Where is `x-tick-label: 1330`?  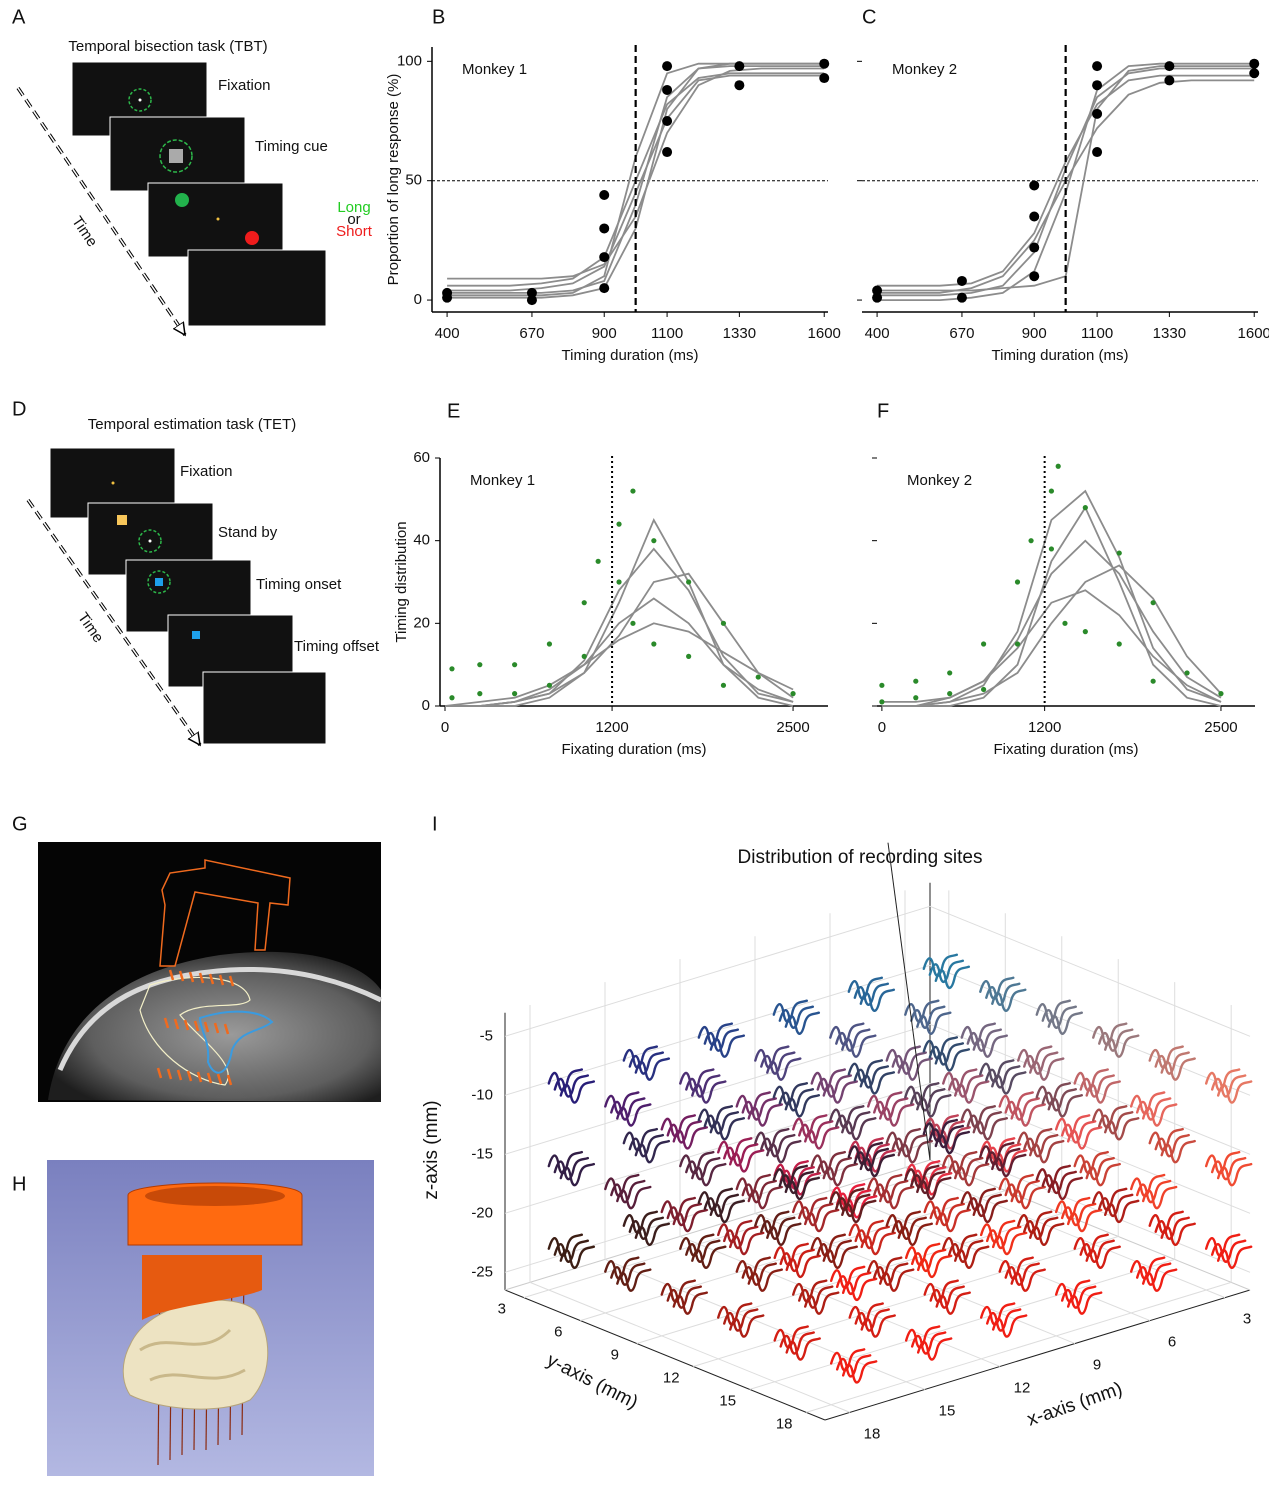 x-tick-label: 1330 is located at coordinates (1169, 333).